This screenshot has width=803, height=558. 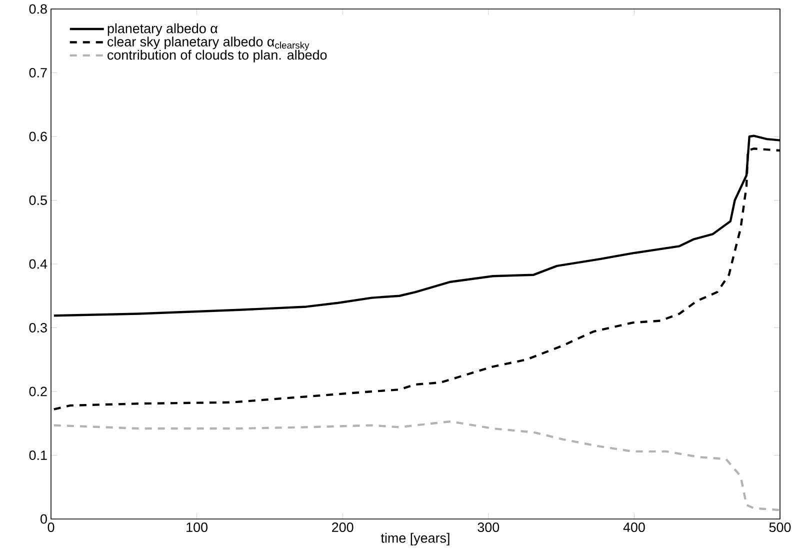 What do you see at coordinates (38, 391) in the screenshot?
I see `y-tick-label: 0.2` at bounding box center [38, 391].